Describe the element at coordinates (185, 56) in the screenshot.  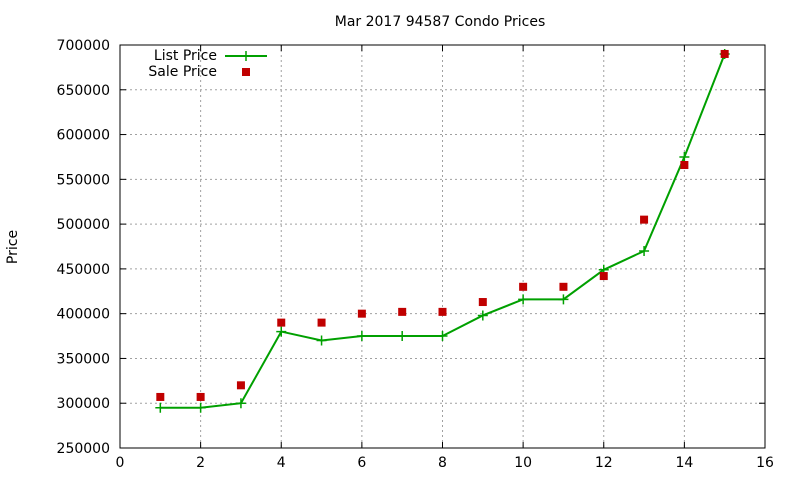
I see `legend-label-list-price: List Price` at that location.